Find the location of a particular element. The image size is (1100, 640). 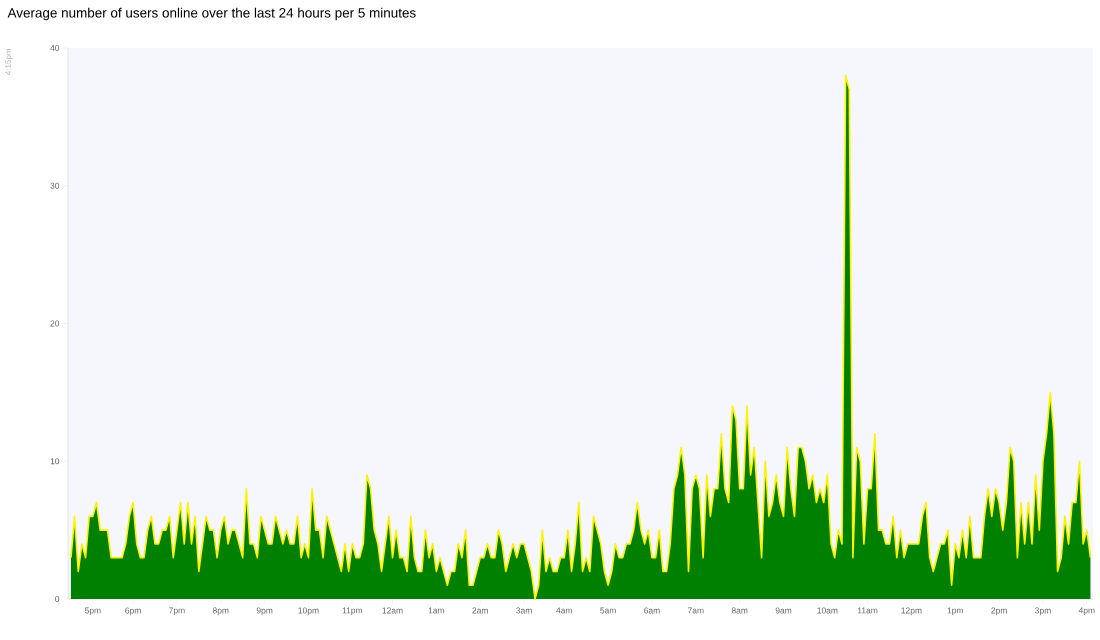

y-tick-label: 20 is located at coordinates (55, 323).